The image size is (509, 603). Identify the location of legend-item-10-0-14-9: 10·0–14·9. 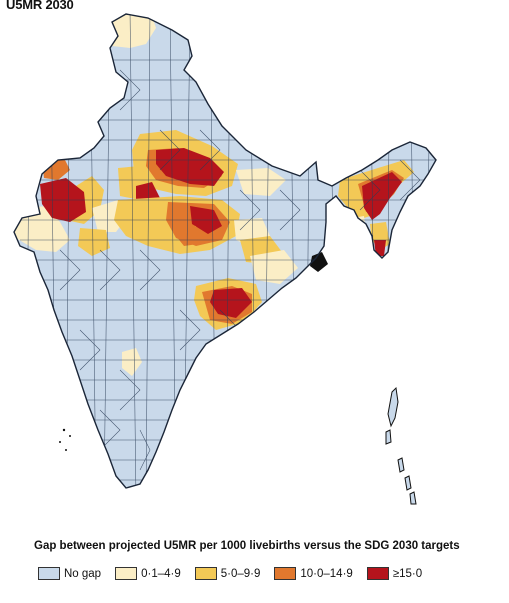
(313, 573).